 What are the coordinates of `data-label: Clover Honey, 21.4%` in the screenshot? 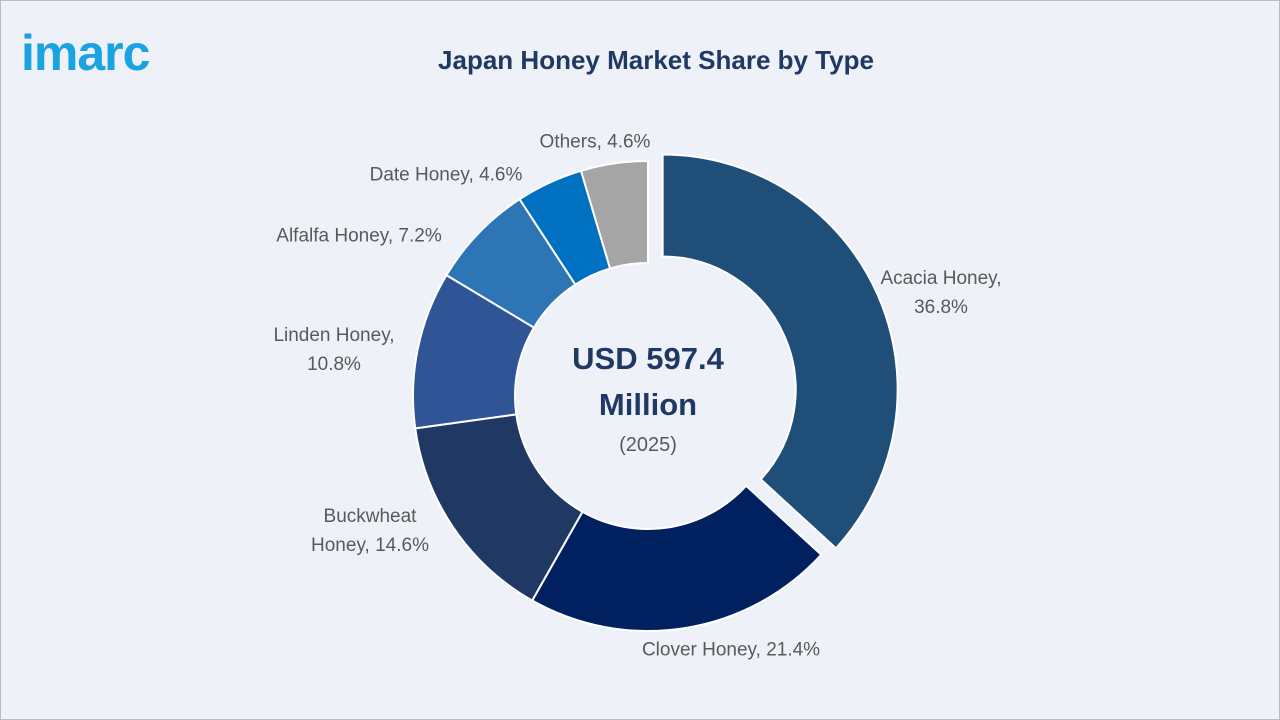 It's located at (731, 650).